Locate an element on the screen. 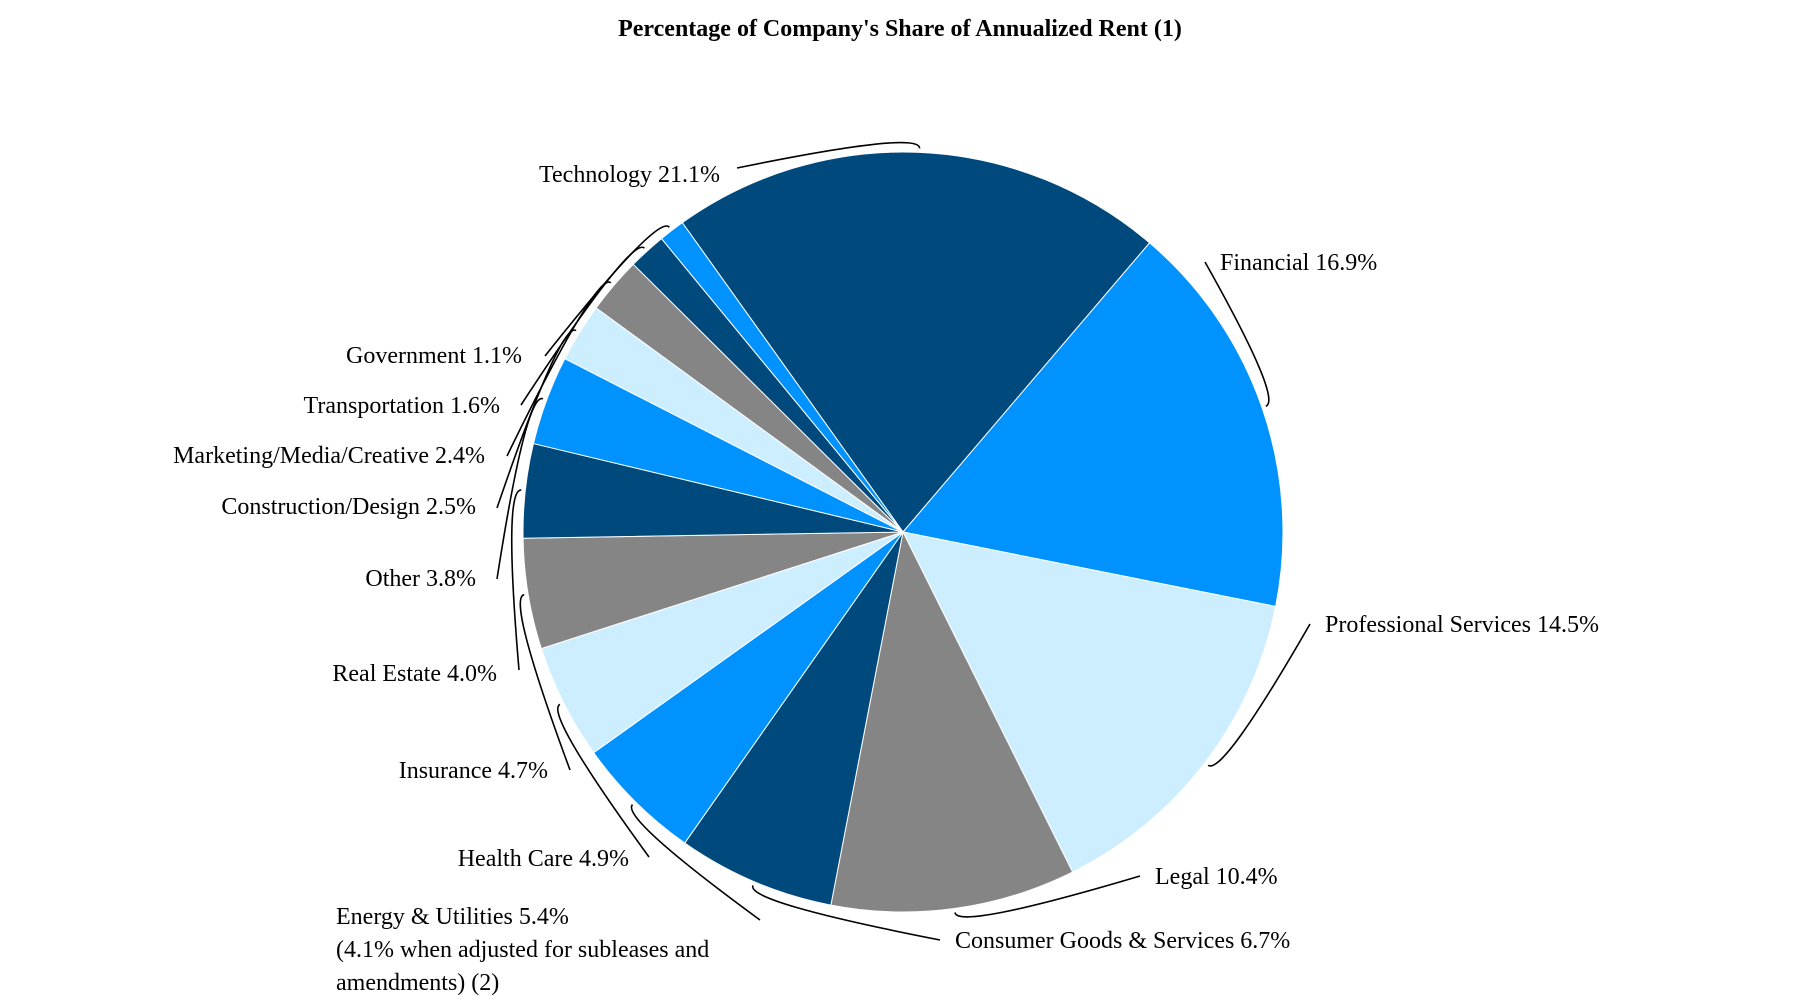 The height and width of the screenshot is (1000, 1800). leader-line-professional-services is located at coordinates (1259, 695).